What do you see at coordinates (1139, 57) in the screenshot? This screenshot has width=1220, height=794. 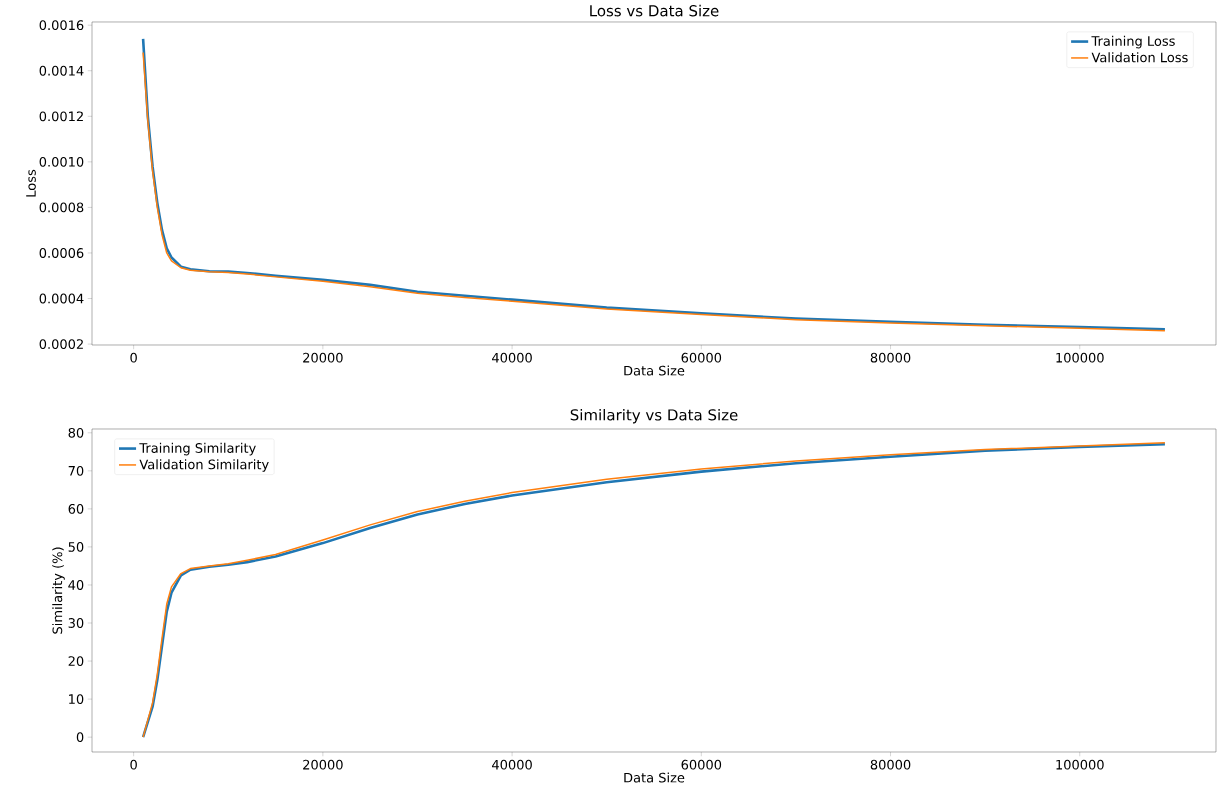 I see `legend-label: Validation Loss` at bounding box center [1139, 57].